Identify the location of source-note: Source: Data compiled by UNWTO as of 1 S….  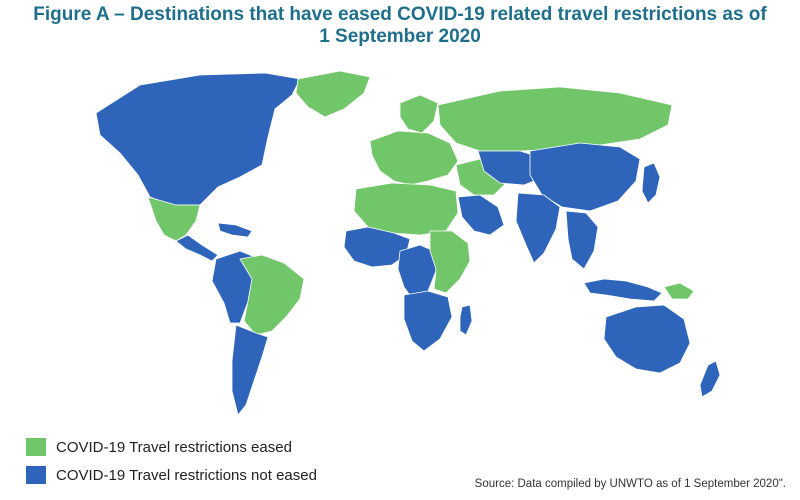
(630, 484).